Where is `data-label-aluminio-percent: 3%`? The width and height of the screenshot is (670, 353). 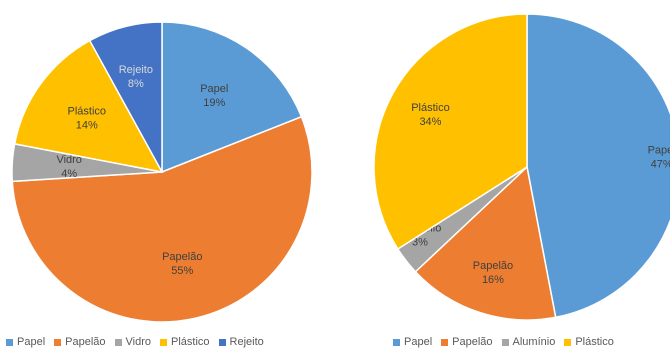 data-label-aluminio-percent: 3% is located at coordinates (420, 243).